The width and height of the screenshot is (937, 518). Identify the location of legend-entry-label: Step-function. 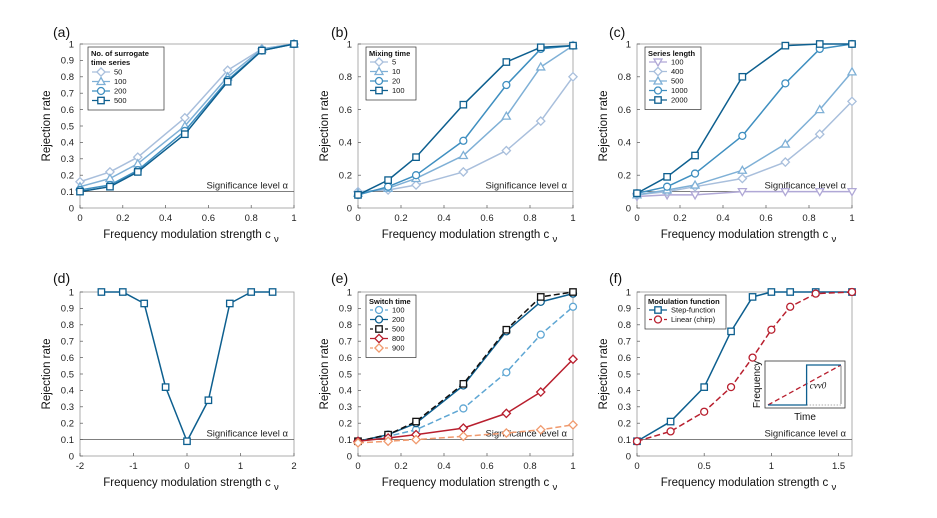
(693, 310).